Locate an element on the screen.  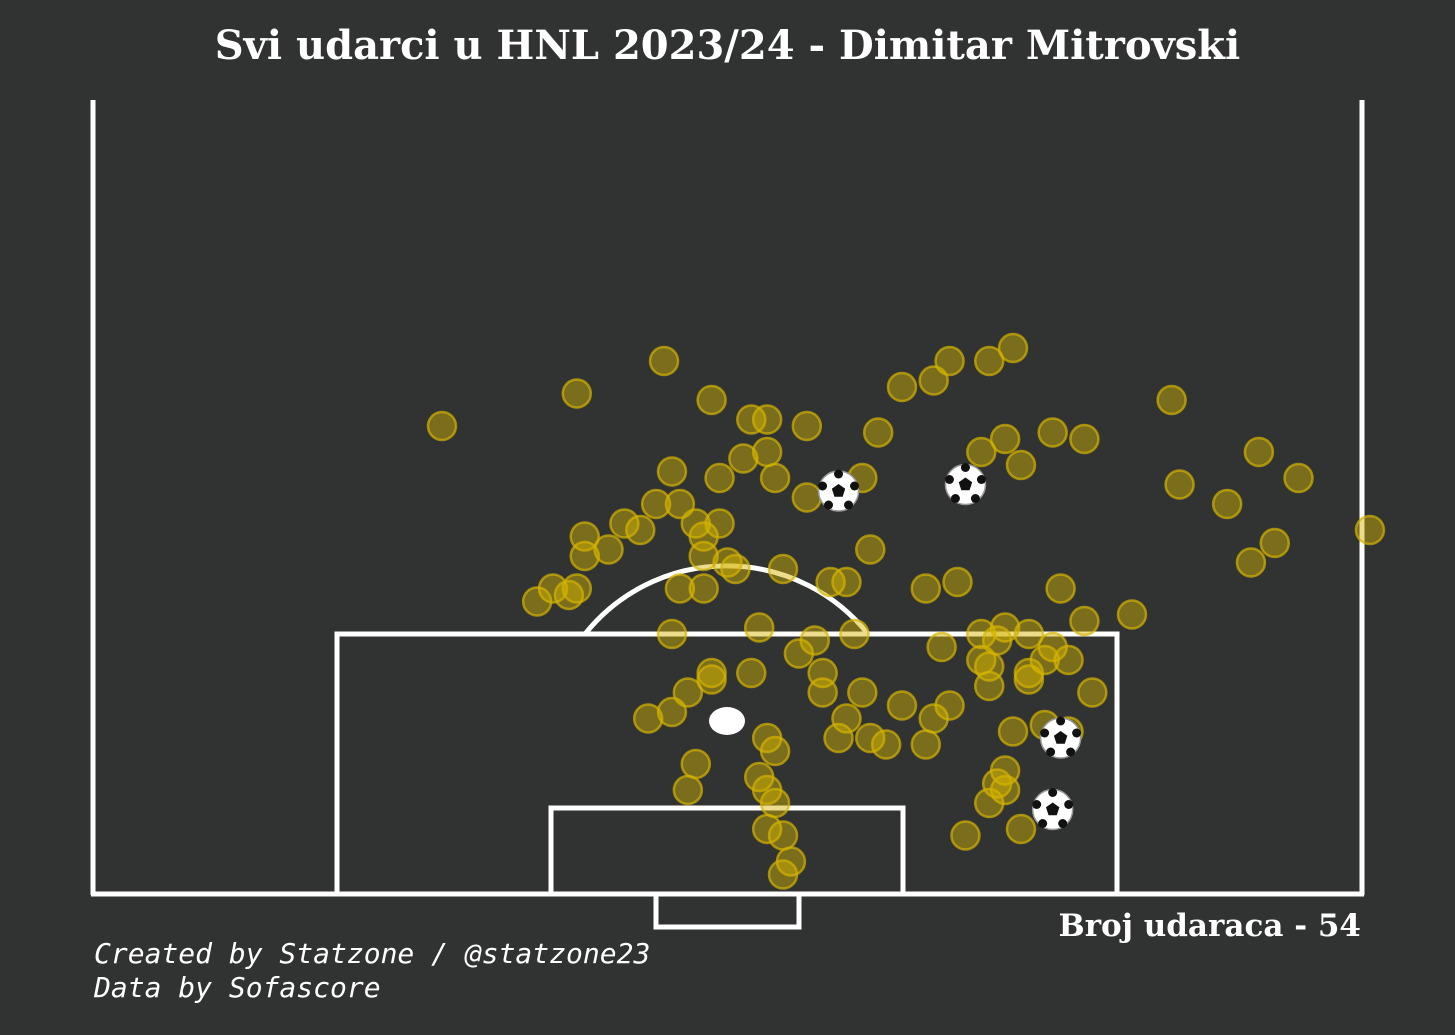
penalty-arc is located at coordinates (726, 599).